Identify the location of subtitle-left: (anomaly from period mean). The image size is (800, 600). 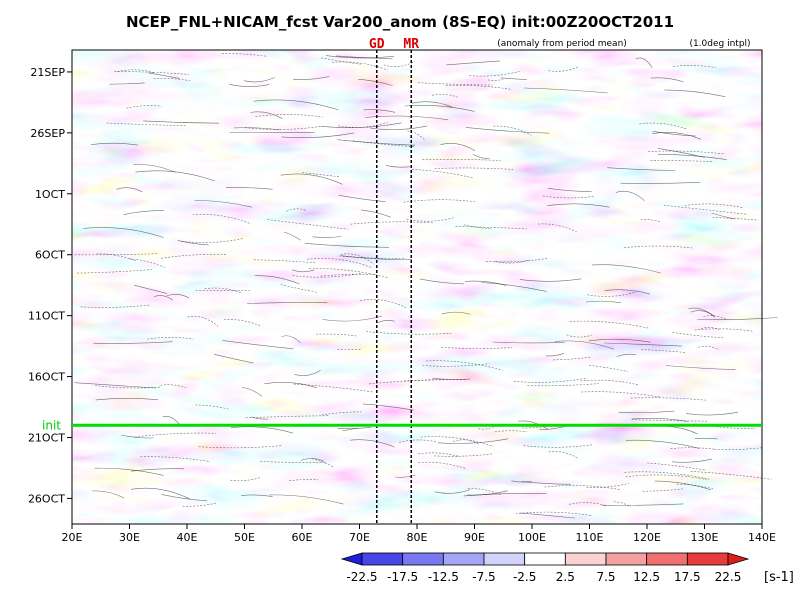
(562, 44).